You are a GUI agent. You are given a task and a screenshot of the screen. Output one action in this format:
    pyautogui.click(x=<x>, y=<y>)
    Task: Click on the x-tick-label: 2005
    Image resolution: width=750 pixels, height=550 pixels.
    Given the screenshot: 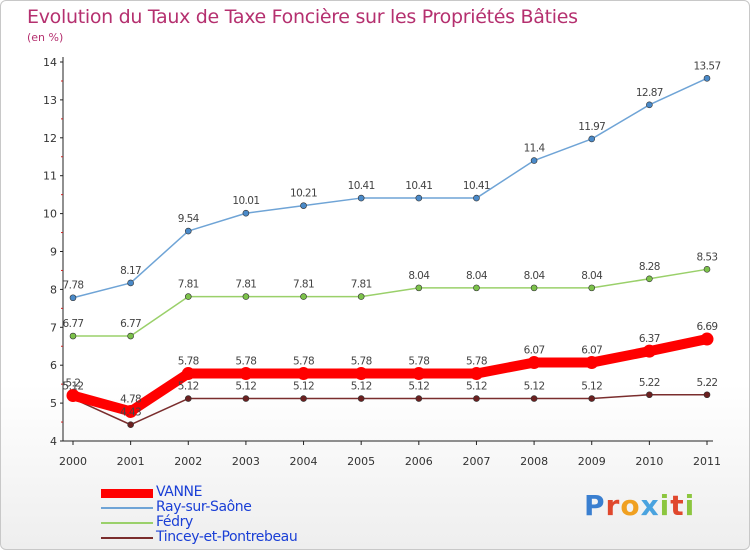 What is the action you would take?
    pyautogui.click(x=361, y=461)
    